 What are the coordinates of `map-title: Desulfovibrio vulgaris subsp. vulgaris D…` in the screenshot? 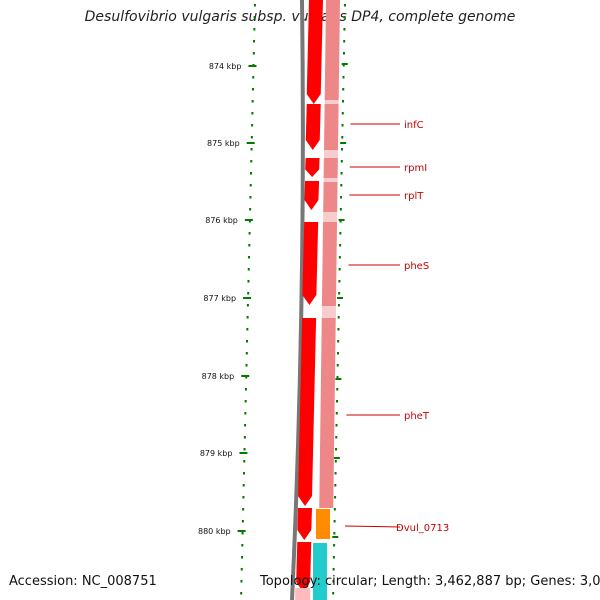 It's located at (300, 17).